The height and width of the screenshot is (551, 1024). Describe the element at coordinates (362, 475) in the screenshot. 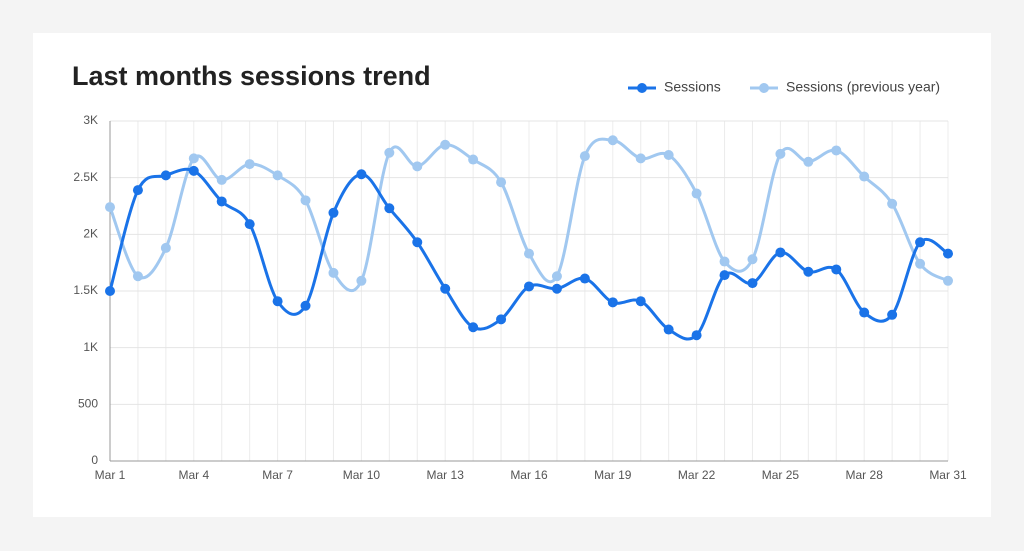

I see `x-tick-label: Mar 10` at that location.